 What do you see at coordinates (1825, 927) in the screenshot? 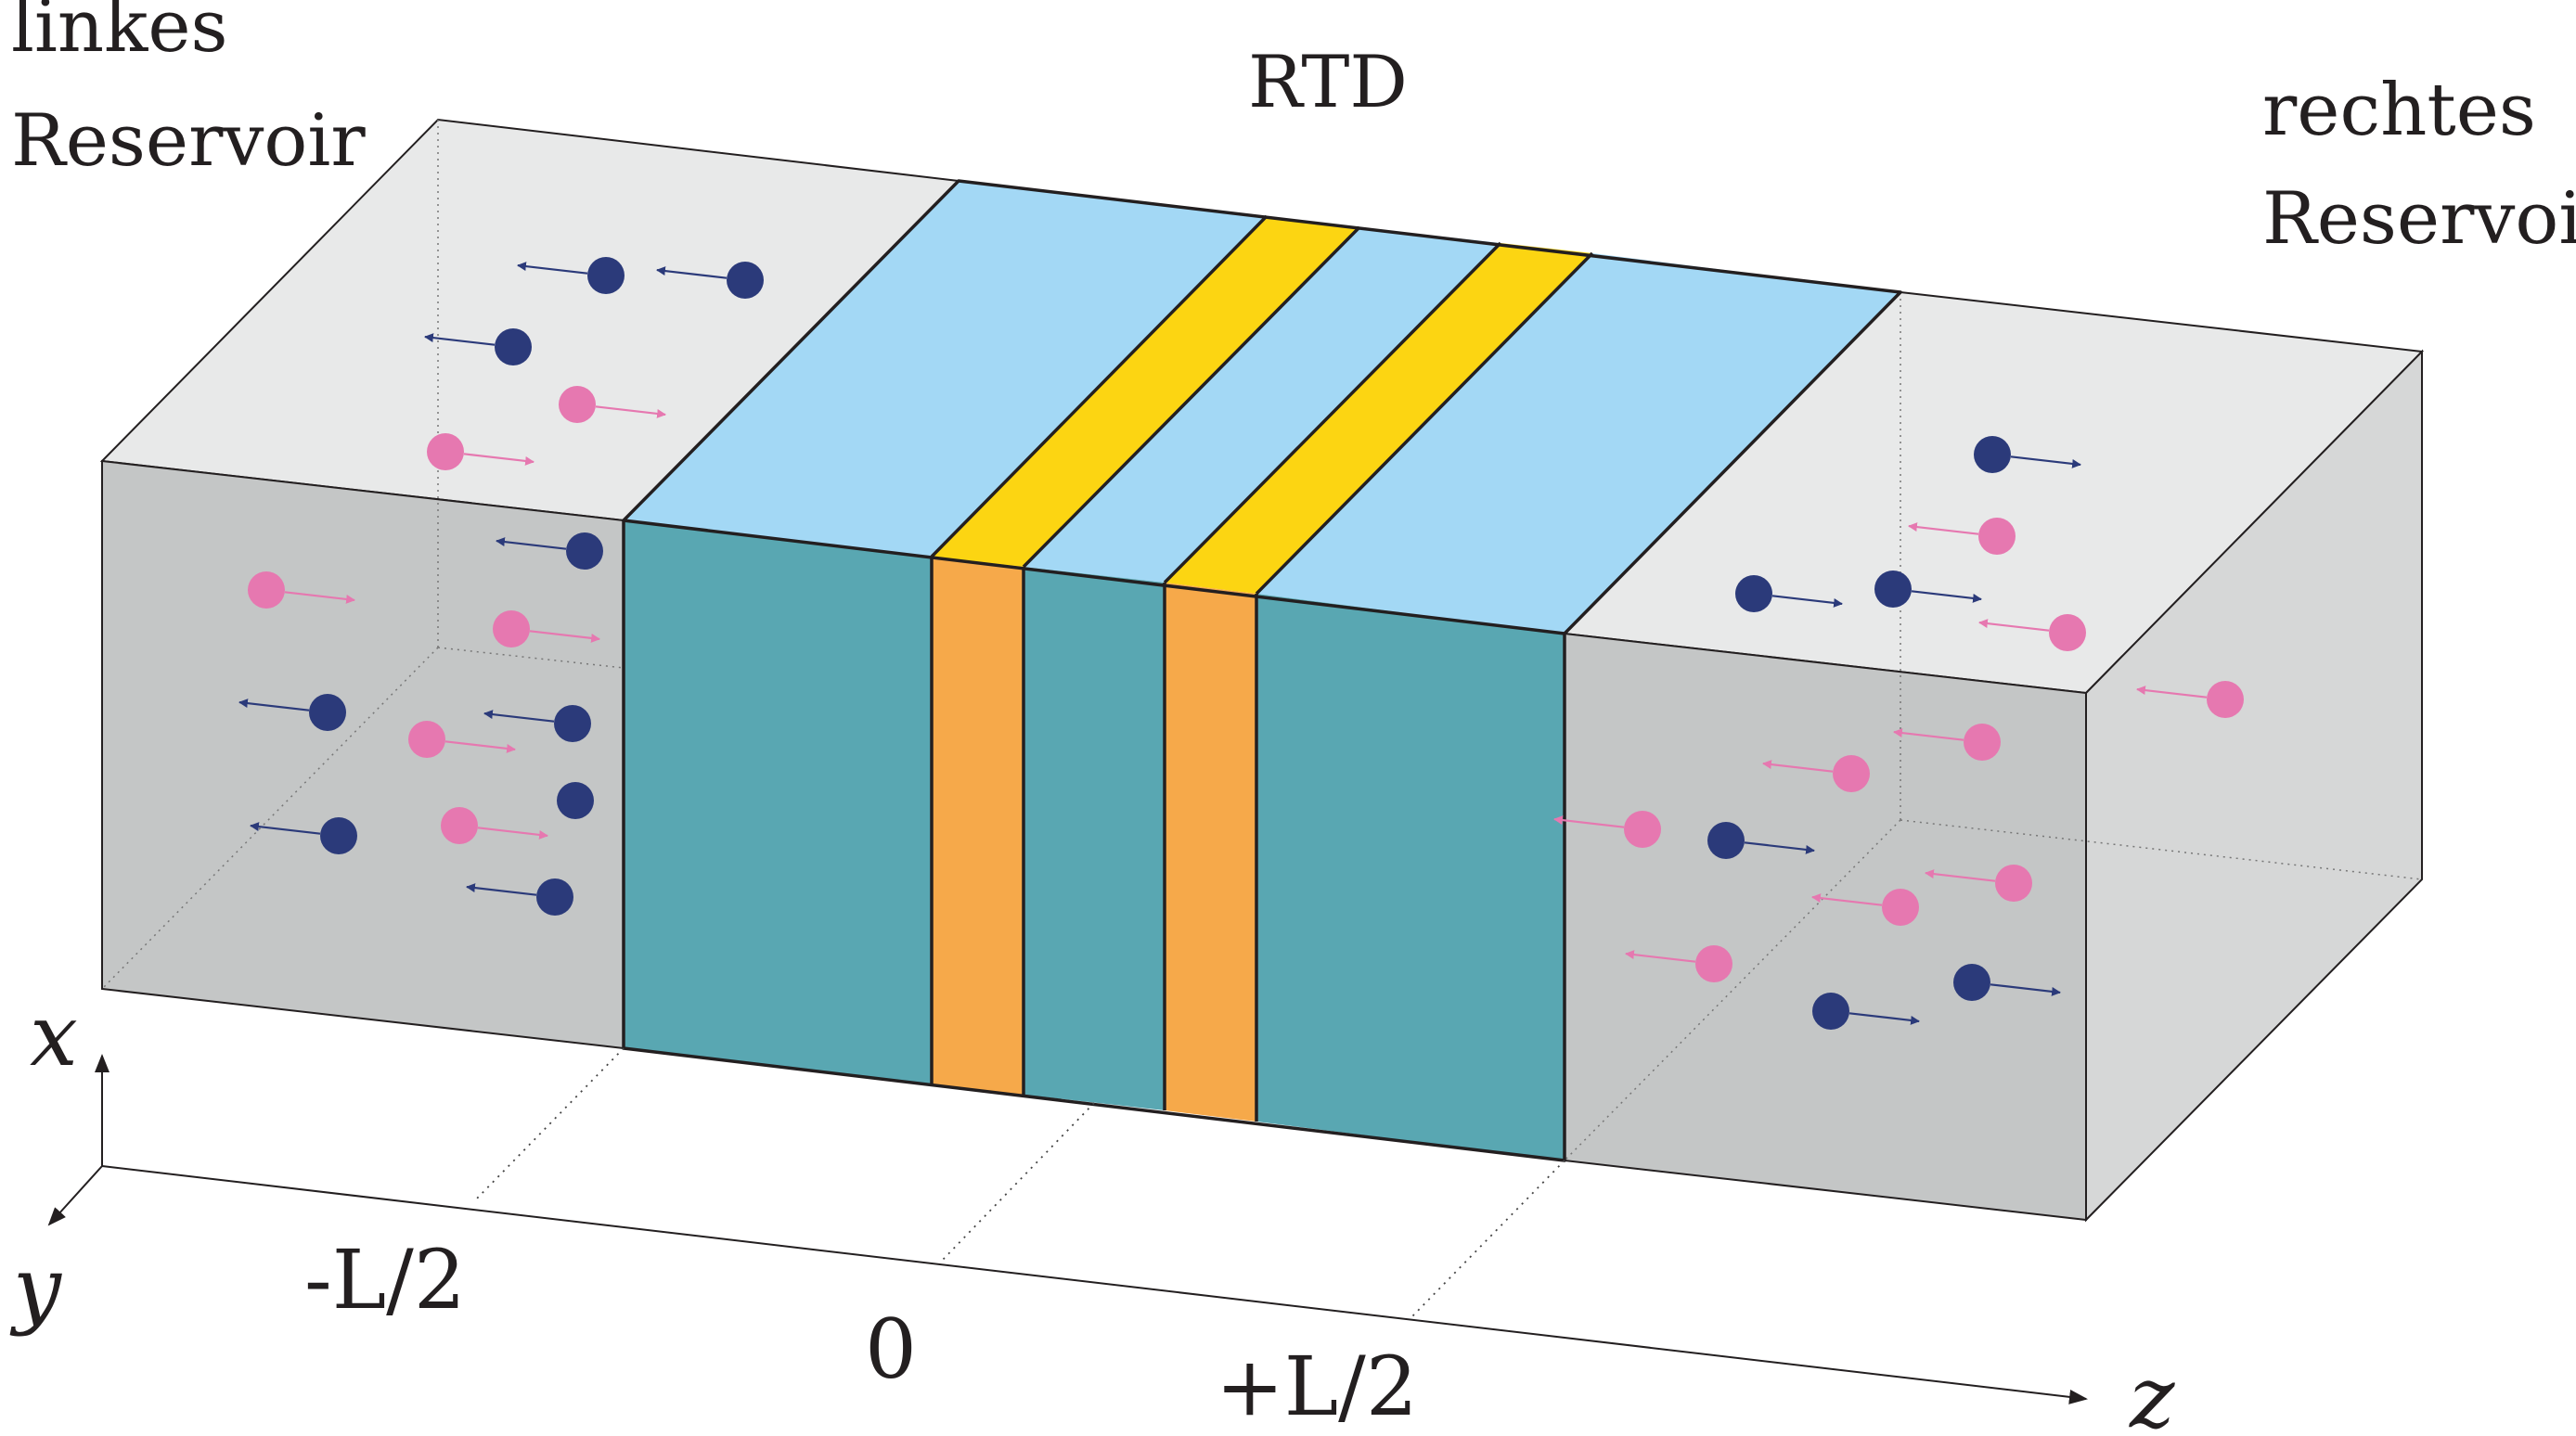
I see `right-reservoir-front-face` at bounding box center [1825, 927].